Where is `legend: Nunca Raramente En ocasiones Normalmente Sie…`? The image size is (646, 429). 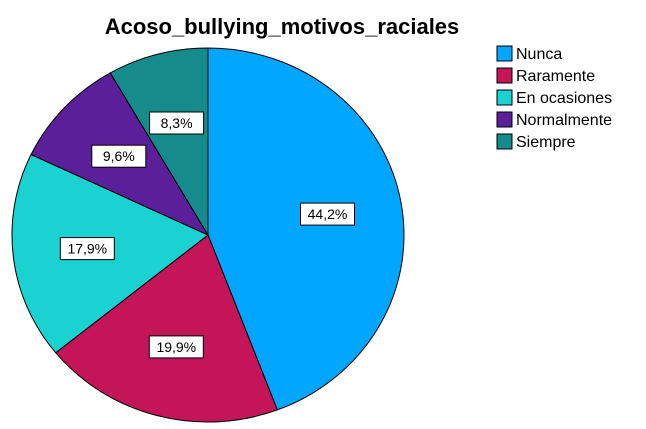
legend: Nunca Raramente En ocasiones Normalmente Sie… is located at coordinates (554, 98).